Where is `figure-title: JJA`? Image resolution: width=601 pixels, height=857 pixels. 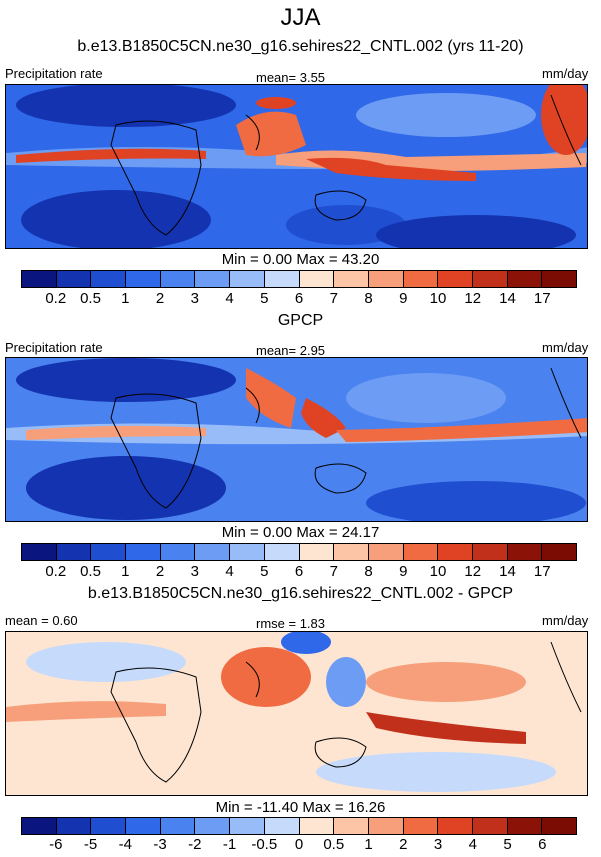 figure-title: JJA is located at coordinates (300, 17).